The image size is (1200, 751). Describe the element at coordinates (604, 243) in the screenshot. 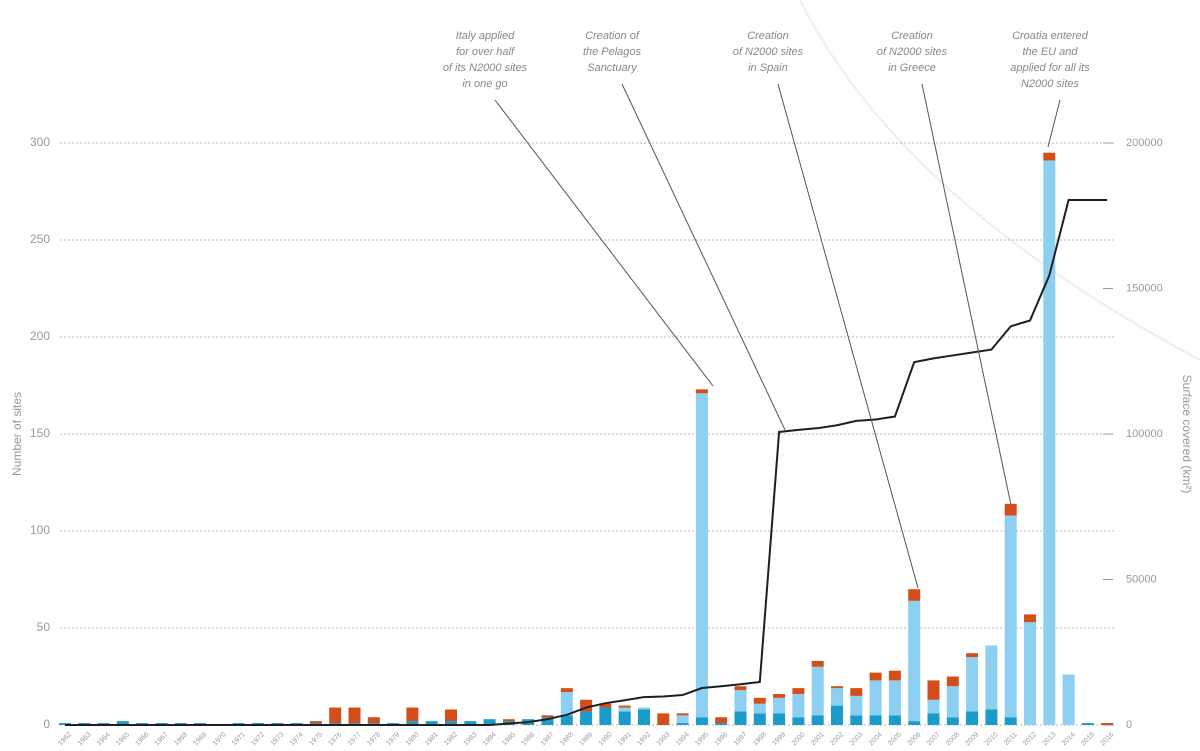

I see `annotation-leader` at that location.